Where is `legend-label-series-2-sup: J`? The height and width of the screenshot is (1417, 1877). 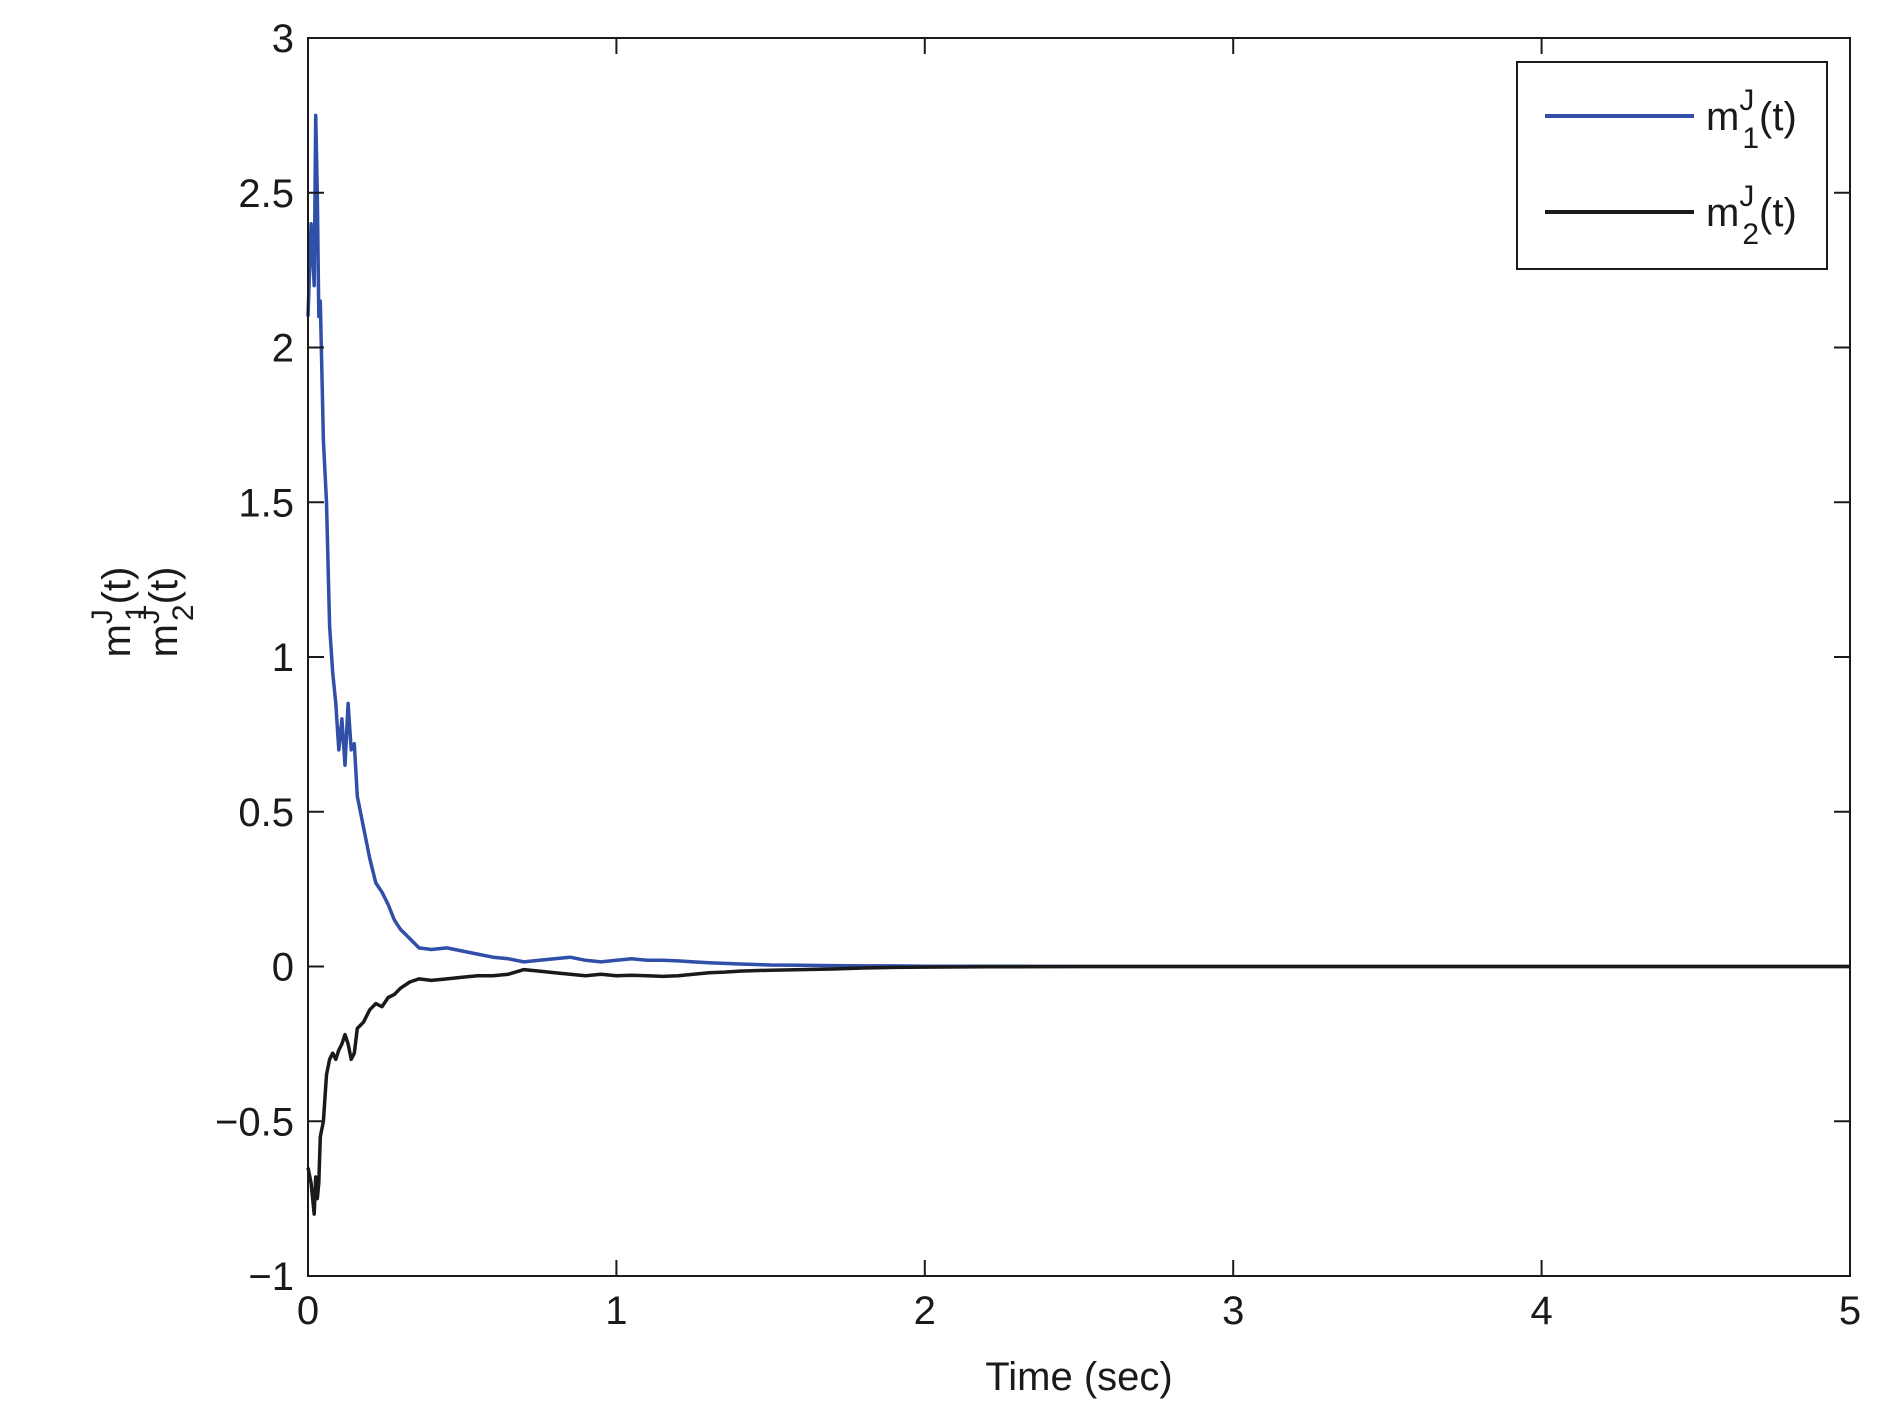
legend-label-series-2-sup: J is located at coordinates (1746, 196).